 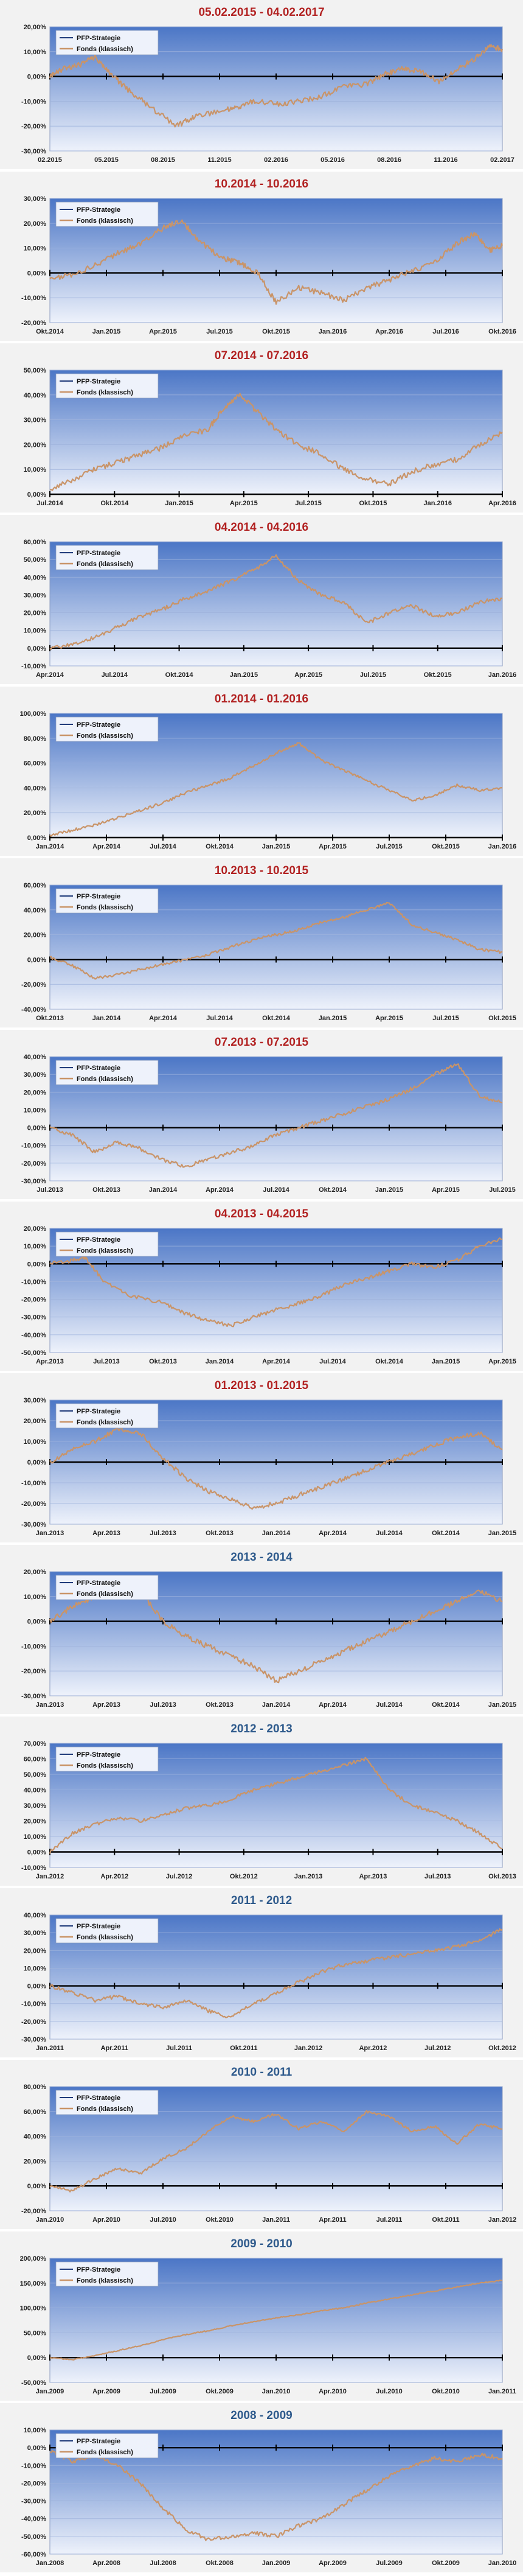 I want to click on x-tick-label: Jul.2011, so click(x=390, y=2220).